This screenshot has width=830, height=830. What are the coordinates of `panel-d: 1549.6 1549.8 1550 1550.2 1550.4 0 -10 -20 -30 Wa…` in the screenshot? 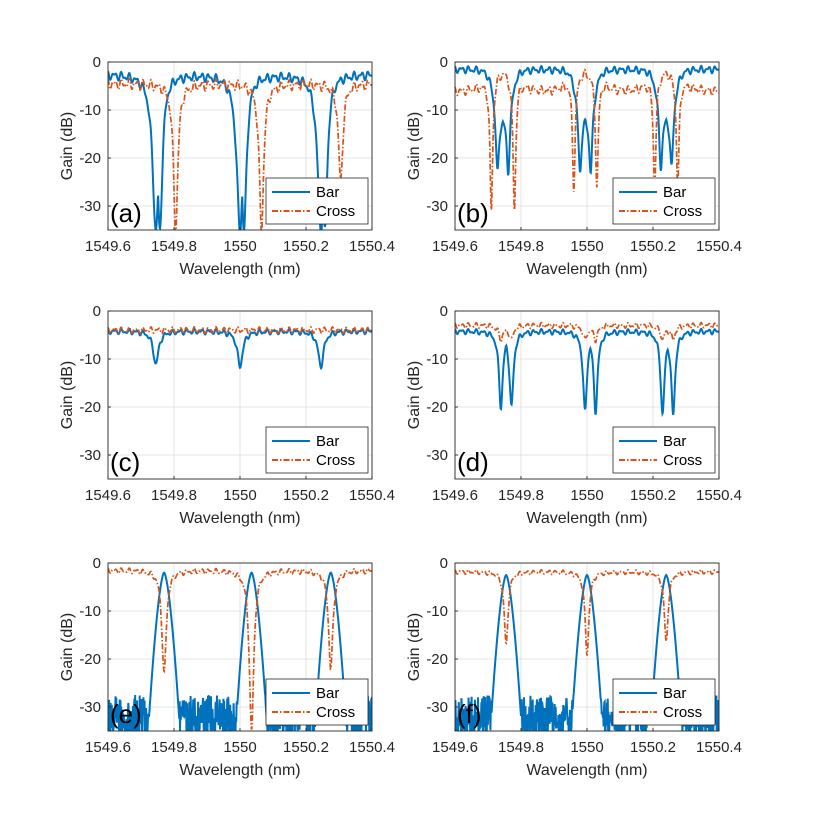 It's located at (574, 415).